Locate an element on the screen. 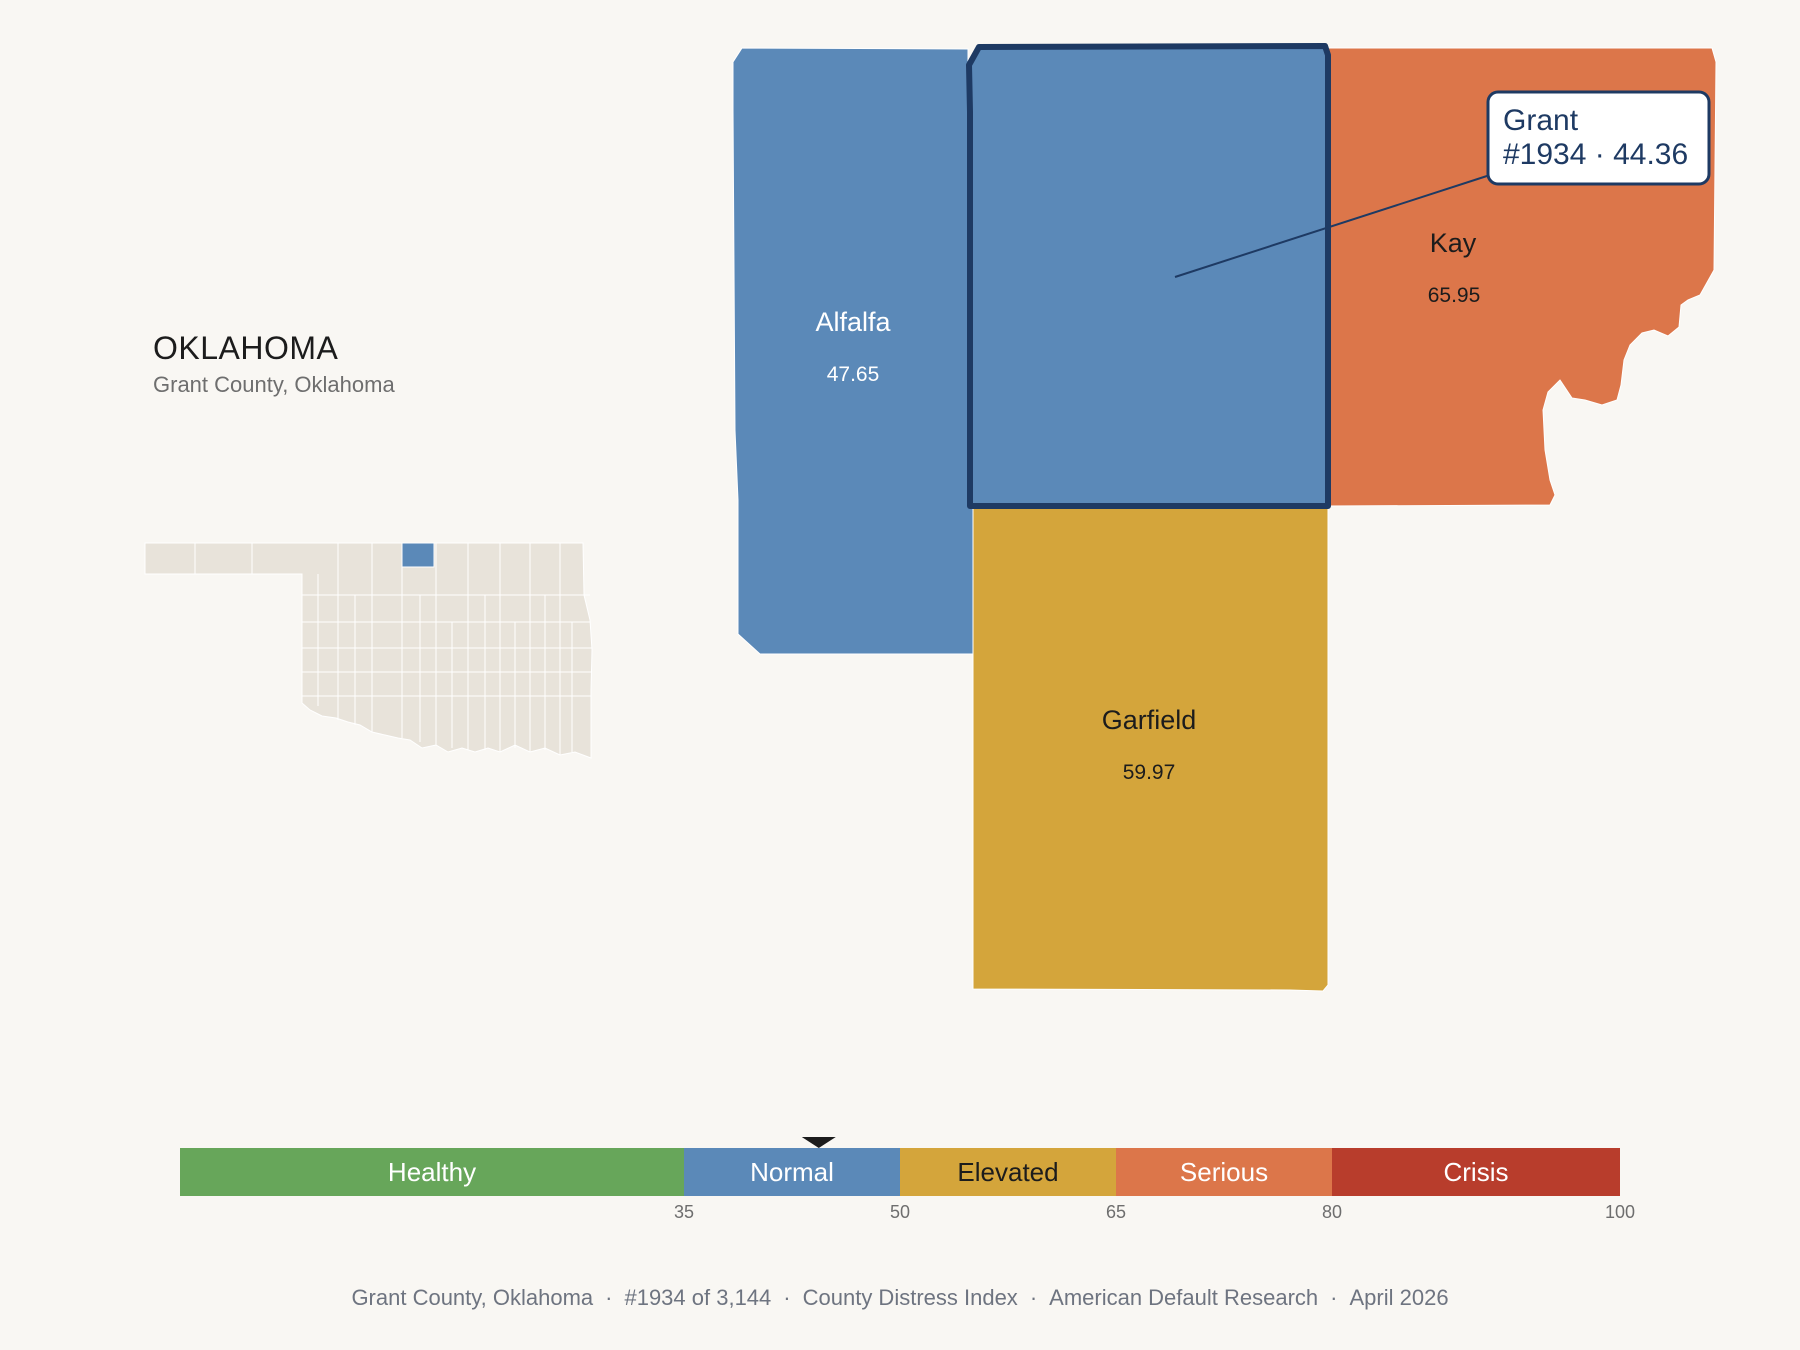 This screenshot has width=1800, height=1350. oklahoma-state-shape is located at coordinates (368, 650).